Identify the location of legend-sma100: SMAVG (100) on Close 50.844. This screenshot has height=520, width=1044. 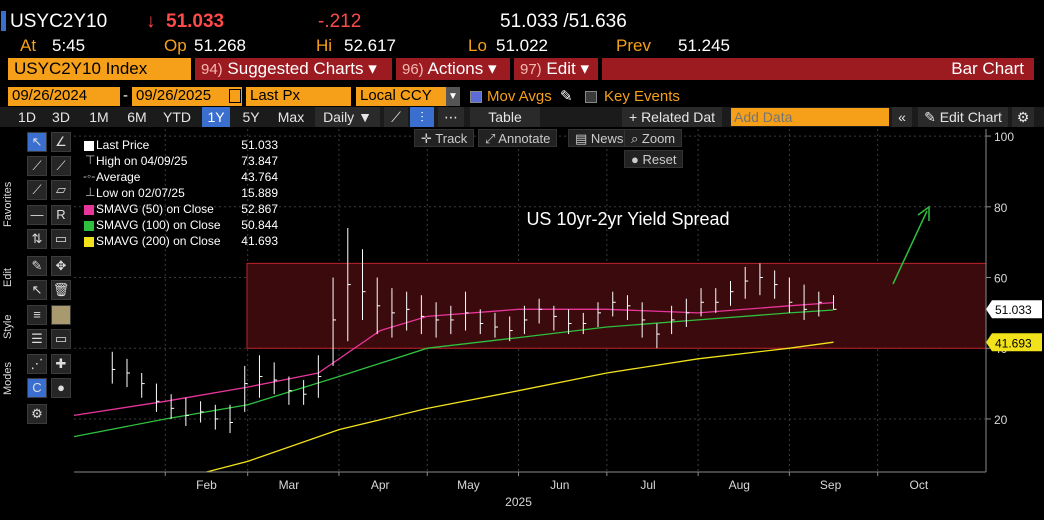
(182, 226).